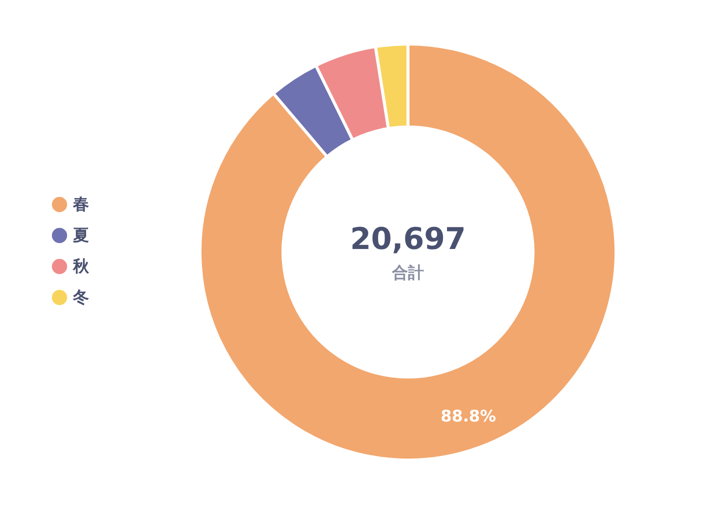  I want to click on data-label: 88.8%, so click(468, 416).